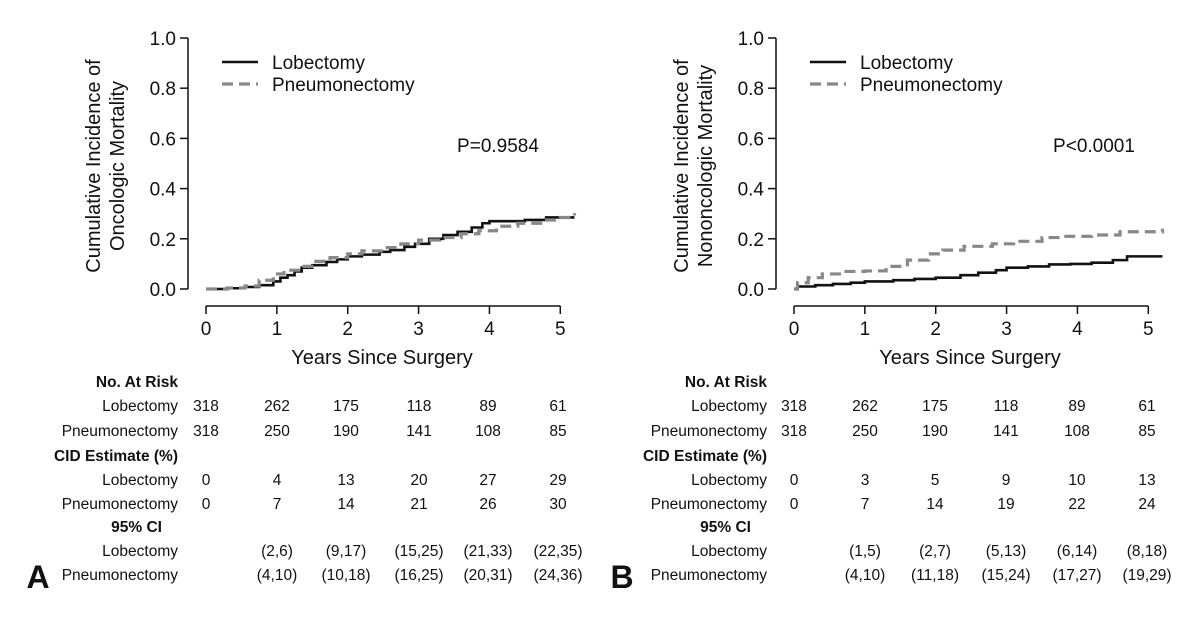 This screenshot has width=1200, height=624. I want to click on panel-letter: B, so click(621, 577).